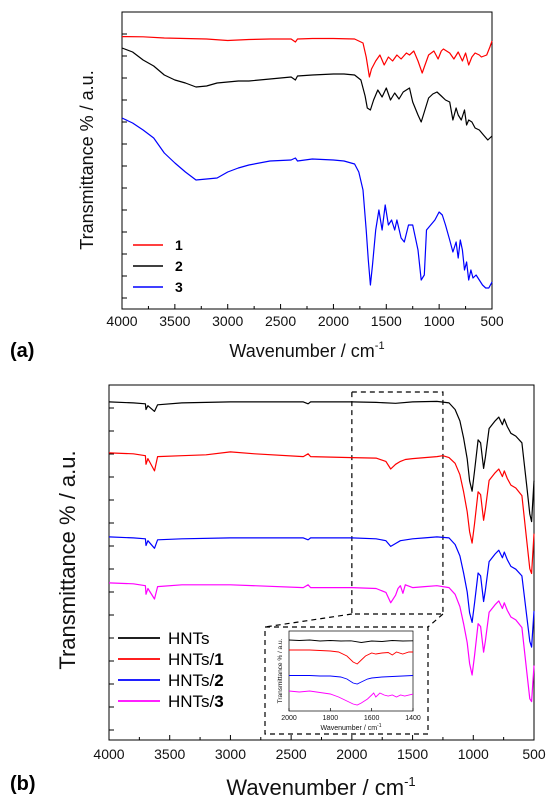 The width and height of the screenshot is (547, 804). Describe the element at coordinates (412, 754) in the screenshot. I see `b-x-tick-label: 1500` at that location.